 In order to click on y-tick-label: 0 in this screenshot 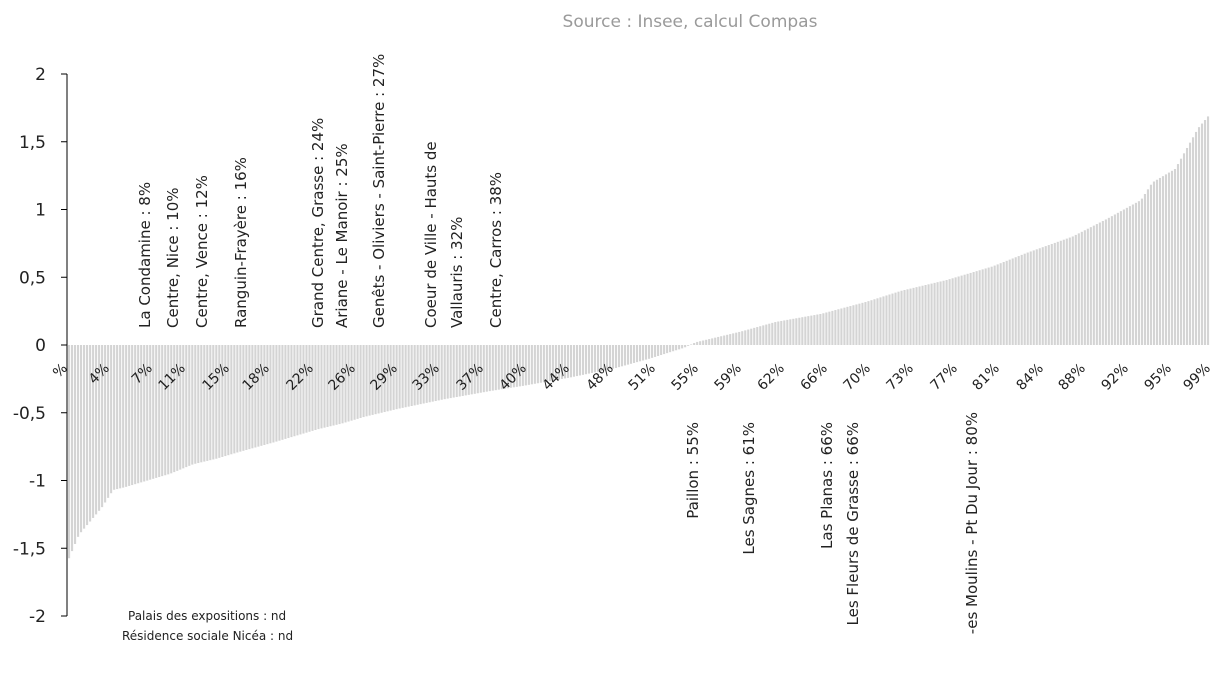, I will do `click(40, 346)`.